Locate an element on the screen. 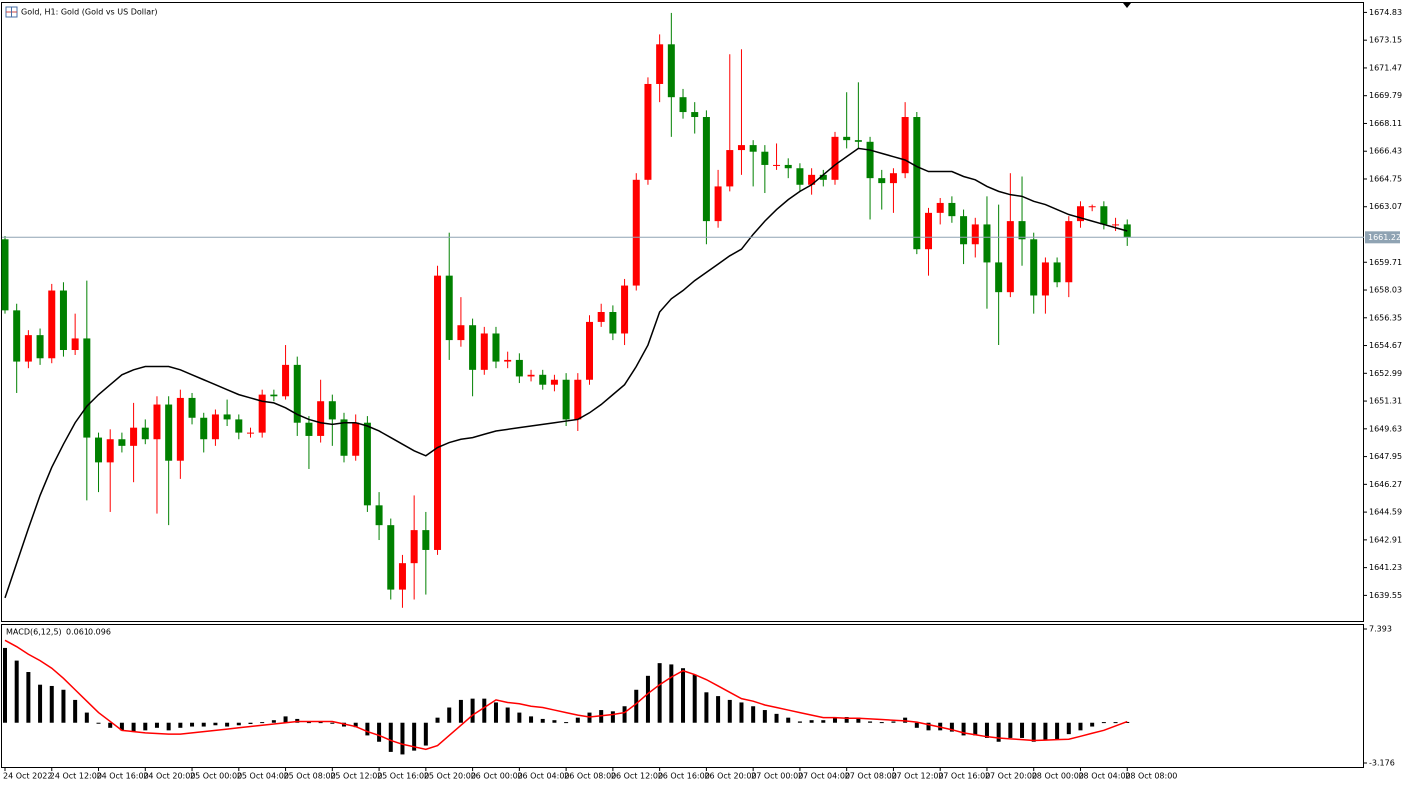 This screenshot has height=790, width=1411. x-tick-label: 24 Oct 16:00 is located at coordinates (123, 776).